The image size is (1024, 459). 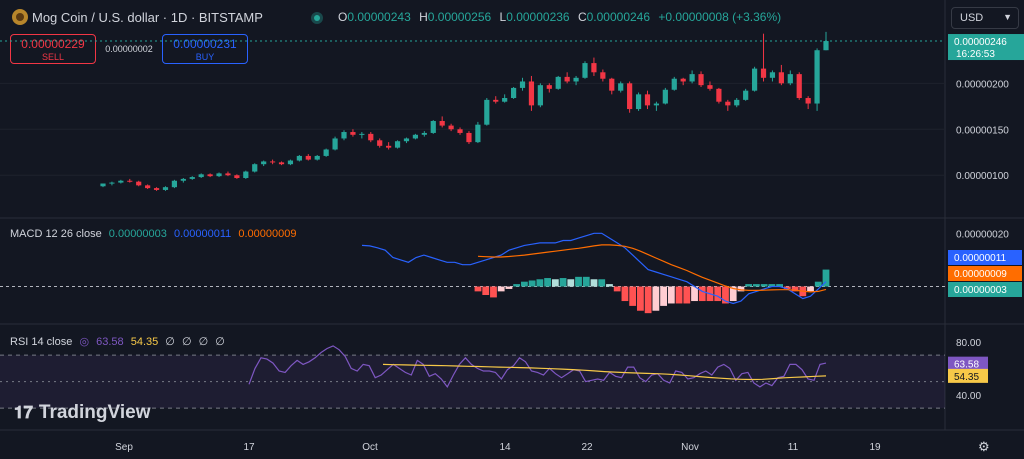 What do you see at coordinates (793, 447) in the screenshot?
I see `x-tick-label: 11` at bounding box center [793, 447].